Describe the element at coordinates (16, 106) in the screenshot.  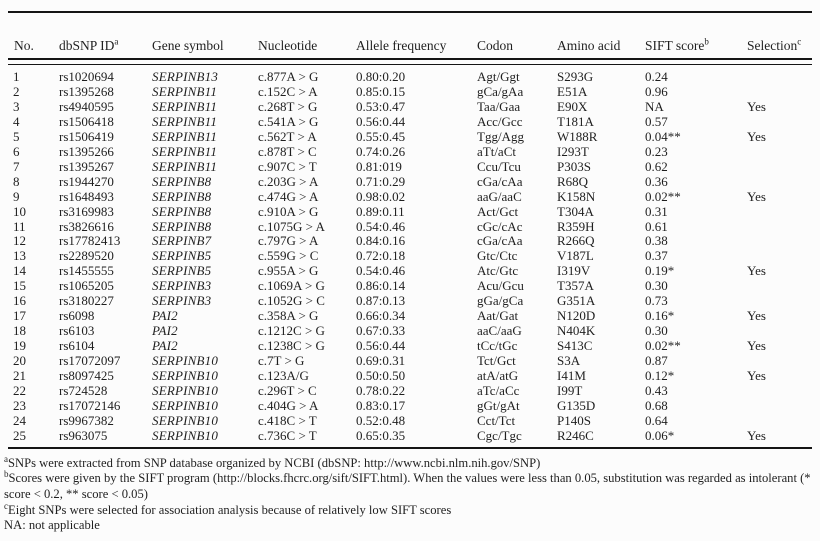
I see `cell-no: 3` at that location.